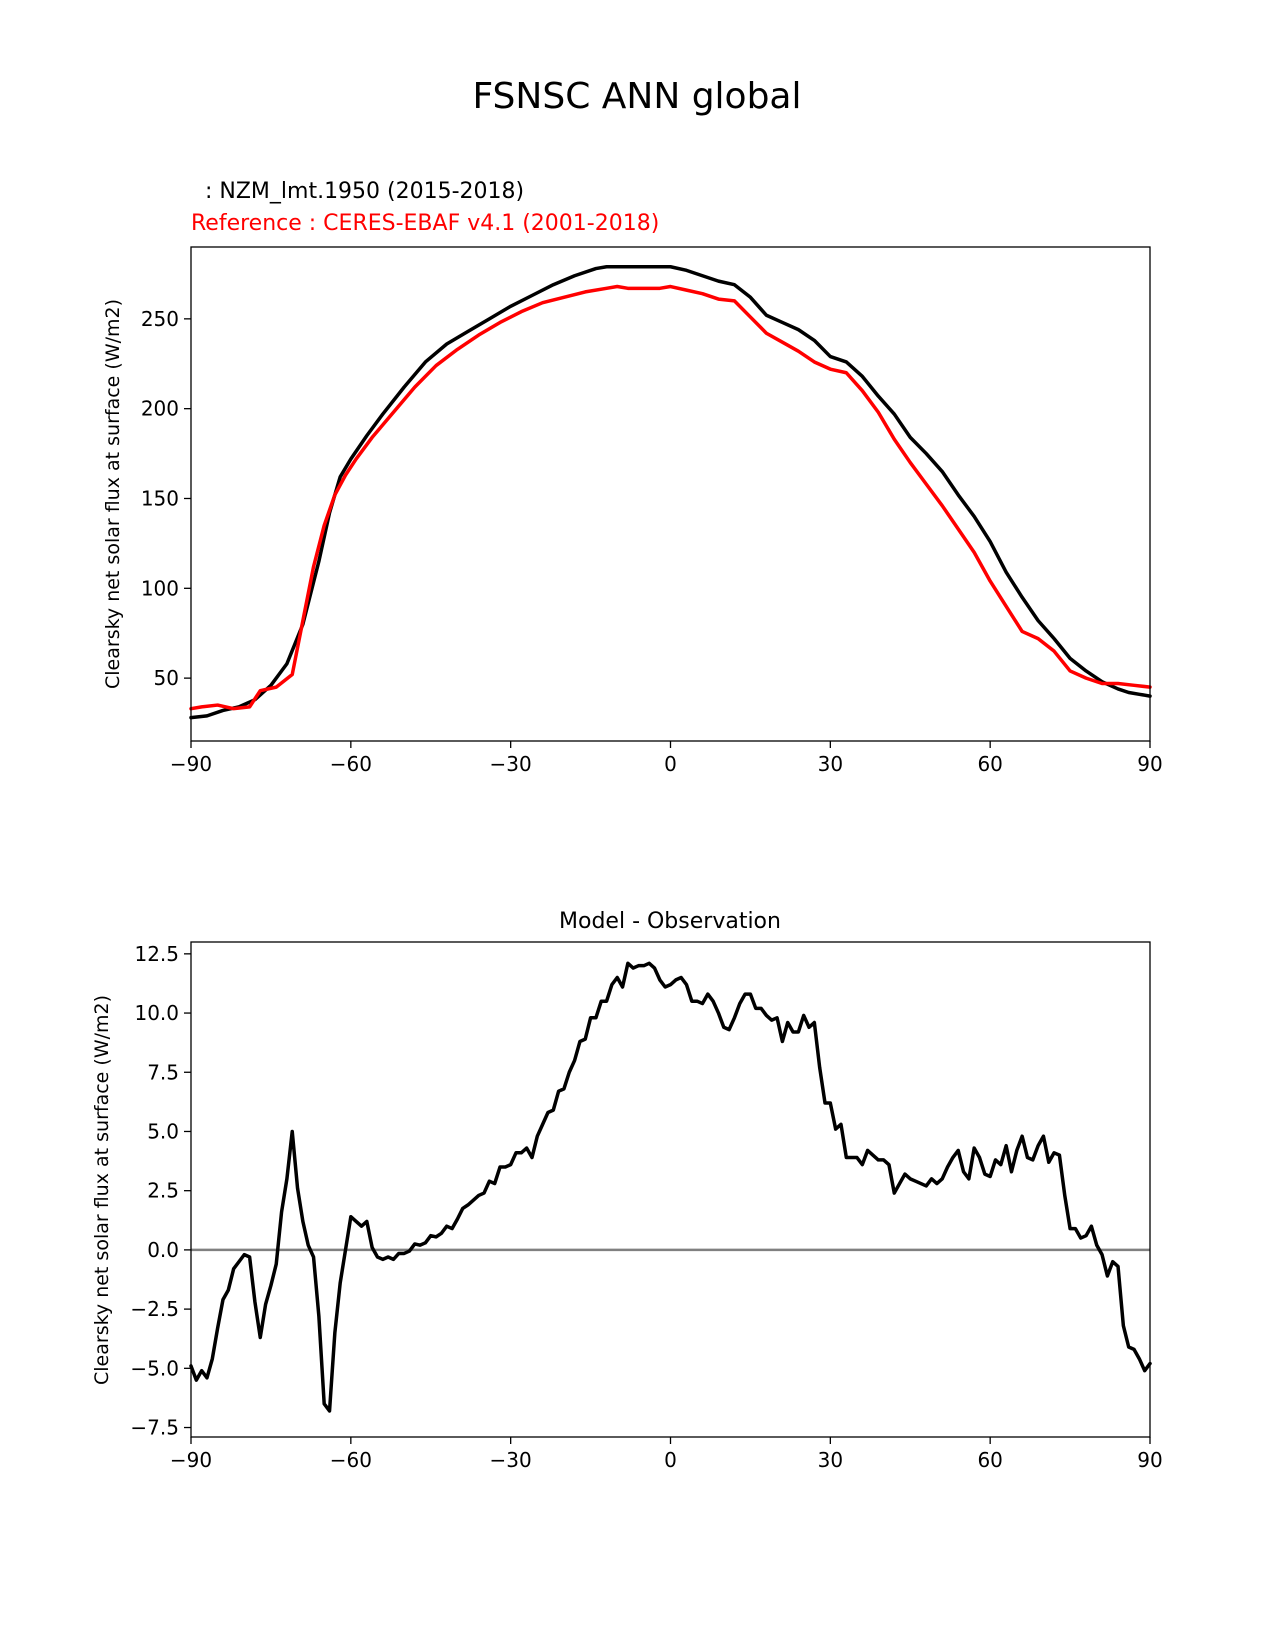 Image resolution: width=1275 pixels, height=1650 pixels. What do you see at coordinates (351, 1460) in the screenshot?
I see `bottom-x-tick-label: −60` at bounding box center [351, 1460].